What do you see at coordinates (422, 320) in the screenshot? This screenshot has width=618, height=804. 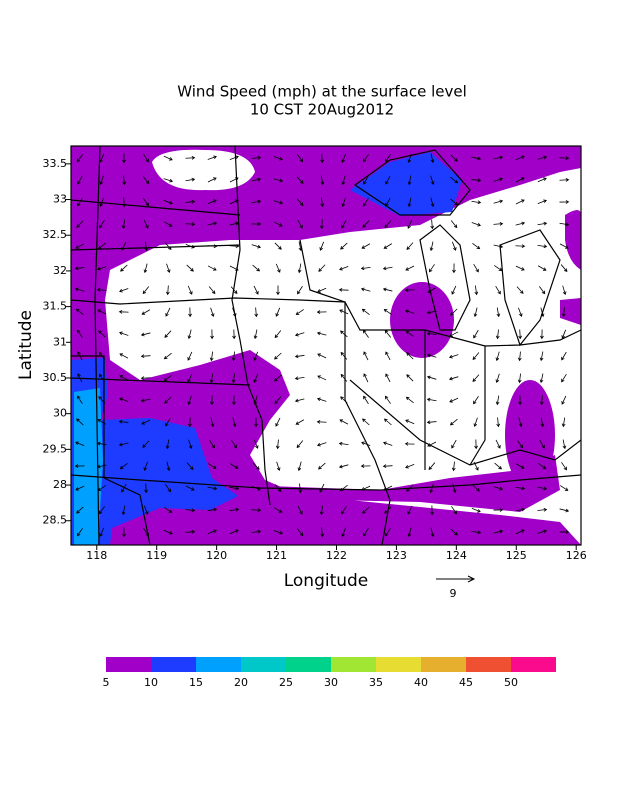 I see `field-purple` at bounding box center [422, 320].